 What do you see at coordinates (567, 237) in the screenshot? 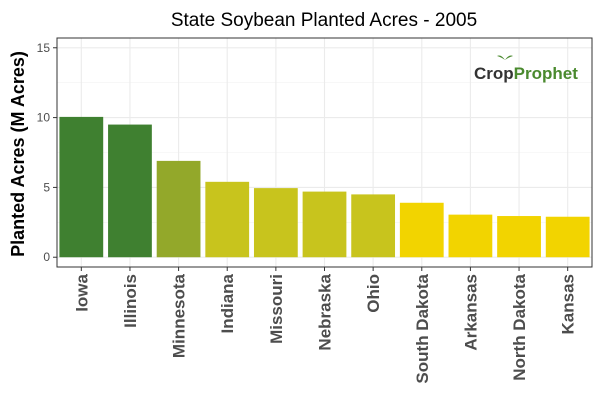
I see `bar-kansas` at bounding box center [567, 237].